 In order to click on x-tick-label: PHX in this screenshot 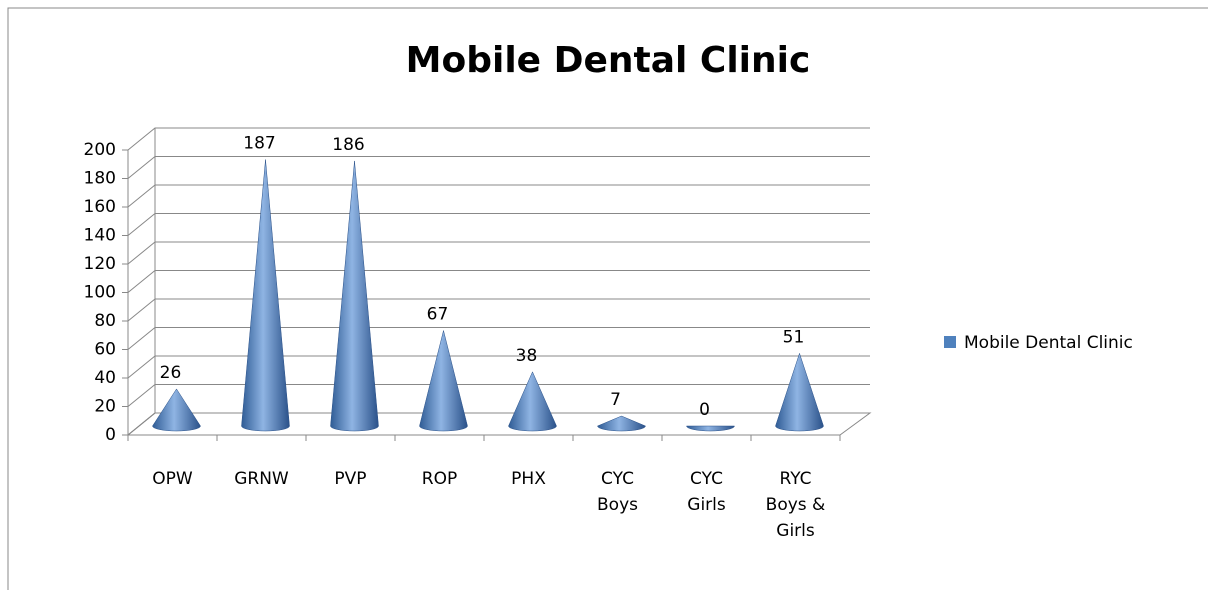, I will do `click(528, 479)`.